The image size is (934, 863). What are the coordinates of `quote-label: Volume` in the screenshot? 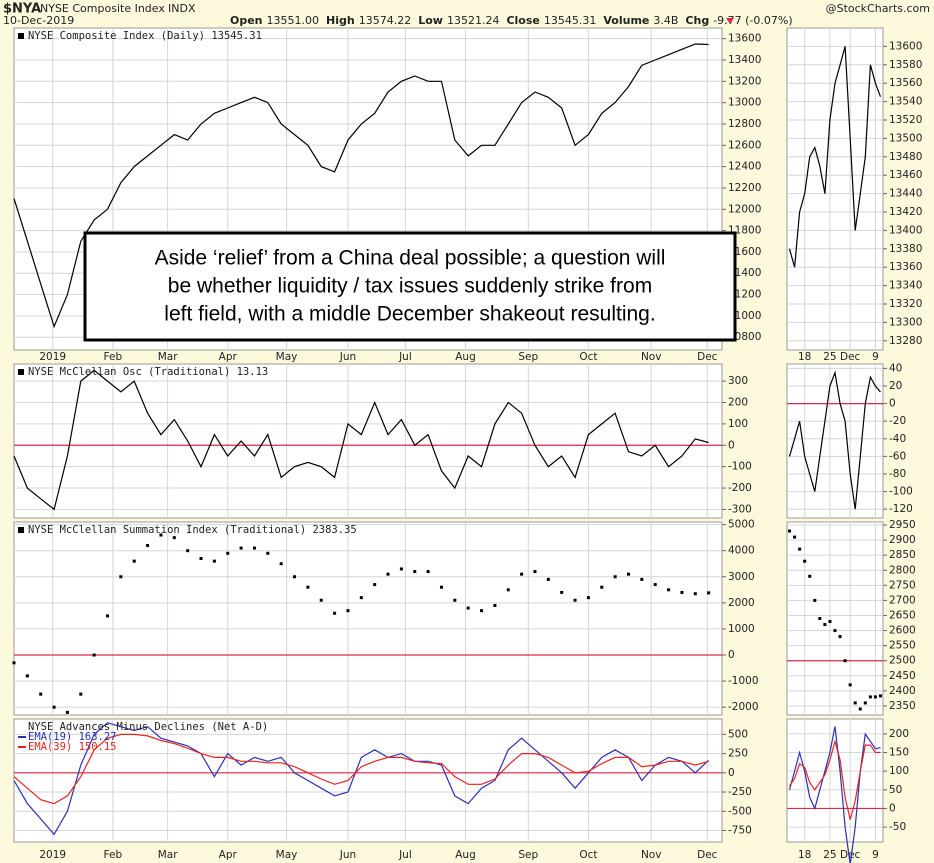 It's located at (626, 20).